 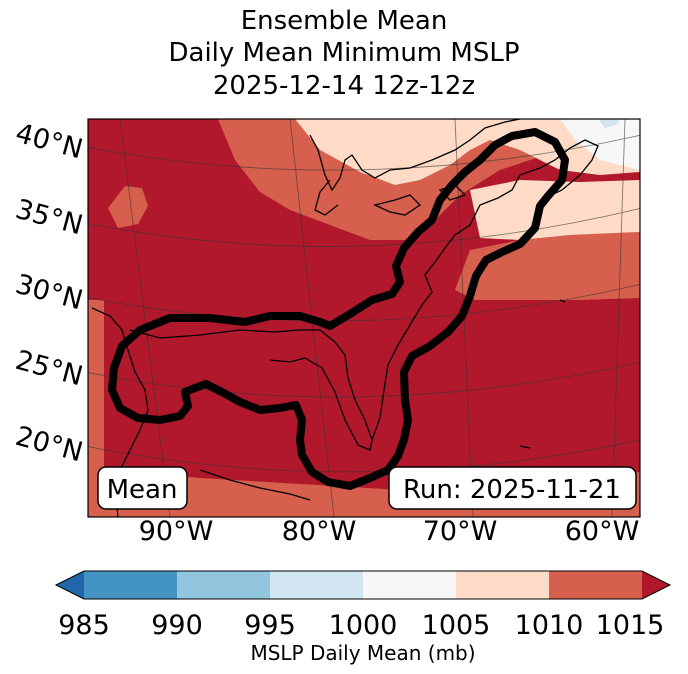 What do you see at coordinates (176, 531) in the screenshot?
I see `lon-label-90w: 90°W` at bounding box center [176, 531].